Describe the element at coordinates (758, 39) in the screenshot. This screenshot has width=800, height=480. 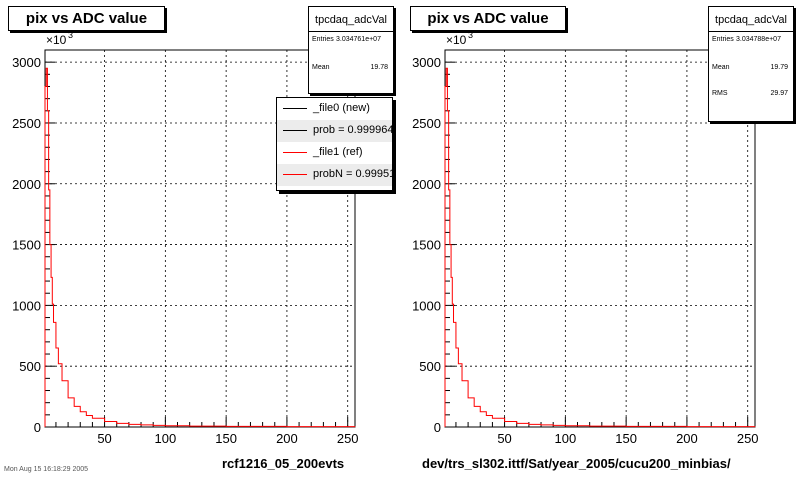
I see `right-stats-entries-value: 3.034788e+07` at that location.